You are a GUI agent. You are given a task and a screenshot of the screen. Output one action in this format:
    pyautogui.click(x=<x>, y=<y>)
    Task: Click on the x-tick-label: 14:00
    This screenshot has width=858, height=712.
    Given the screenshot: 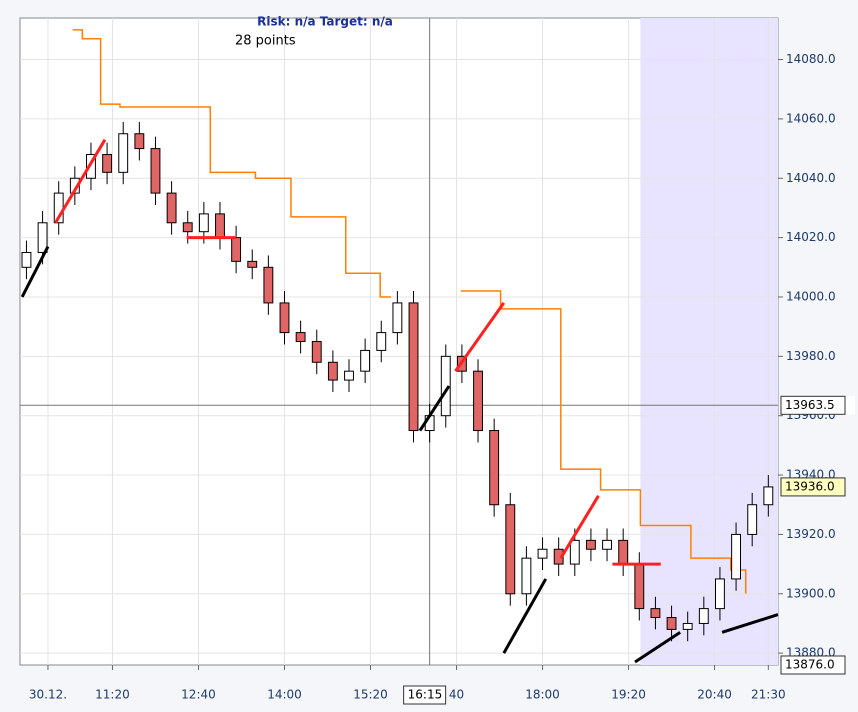 What is the action you would take?
    pyautogui.click(x=284, y=695)
    